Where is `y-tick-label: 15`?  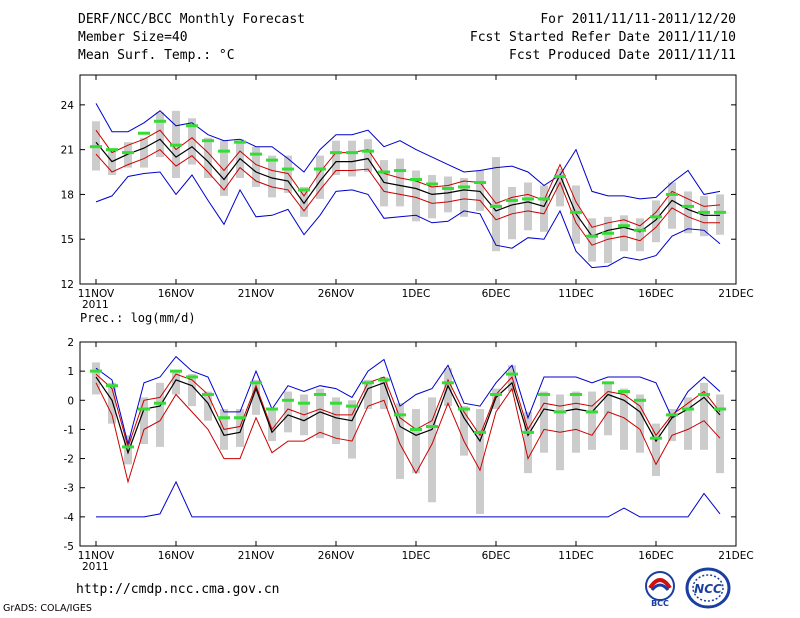
y-tick-label: 15 is located at coordinates (67, 240).